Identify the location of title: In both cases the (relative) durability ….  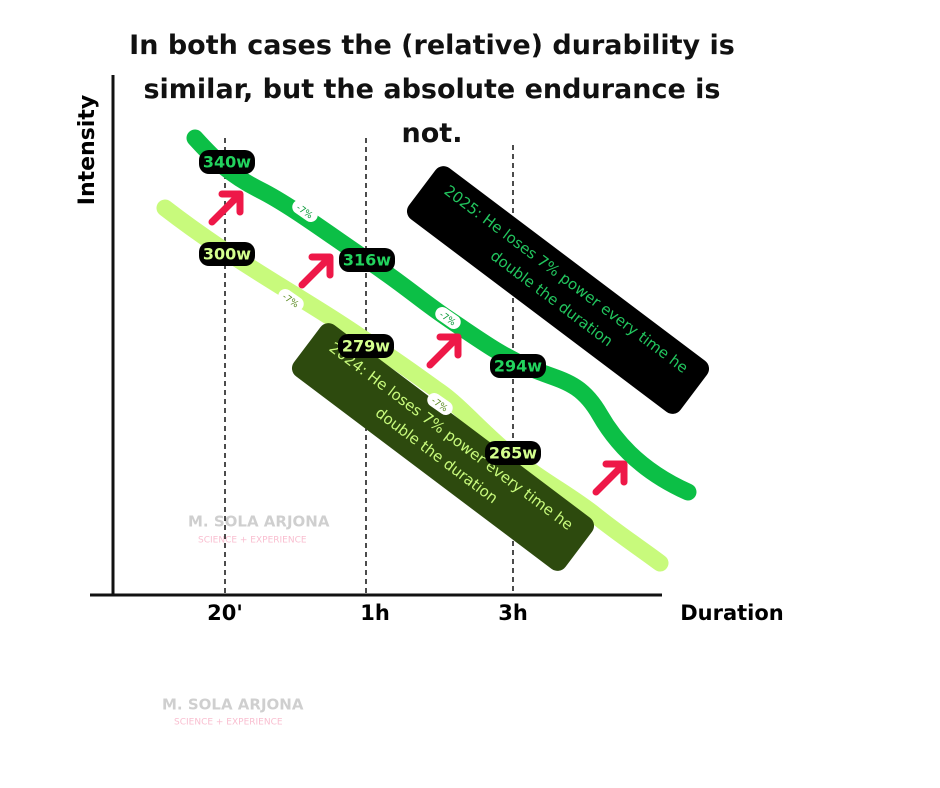
(432, 89).